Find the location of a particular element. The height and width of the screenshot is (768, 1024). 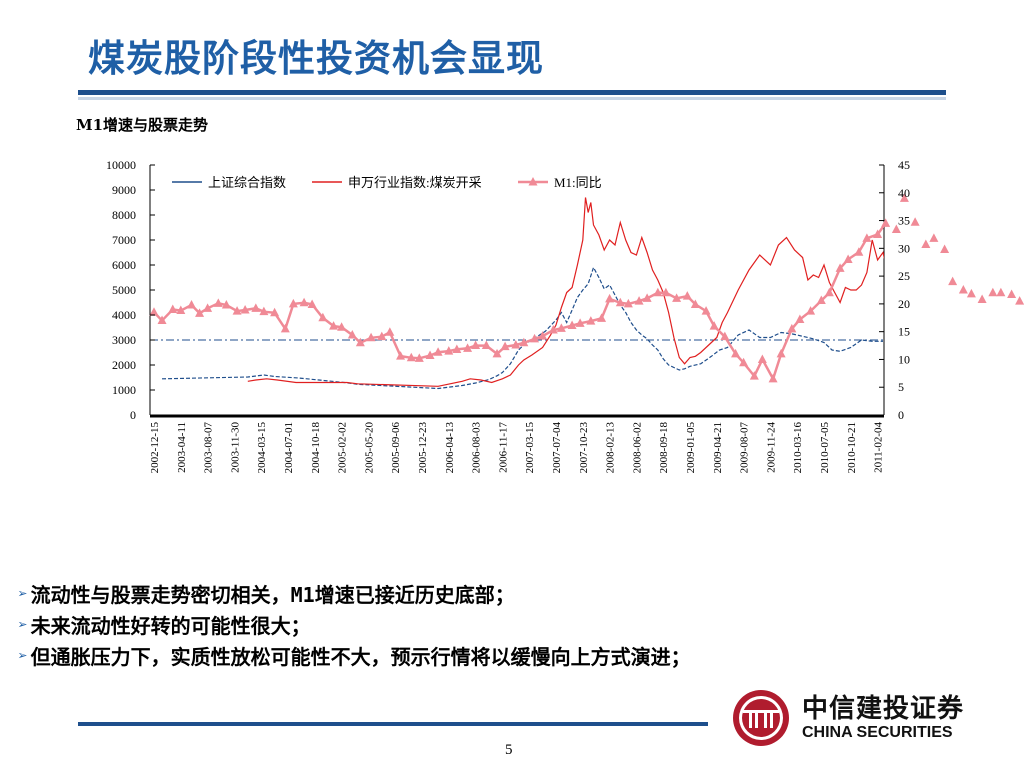

y-left-tick-label: 6000 is located at coordinates (124, 265).